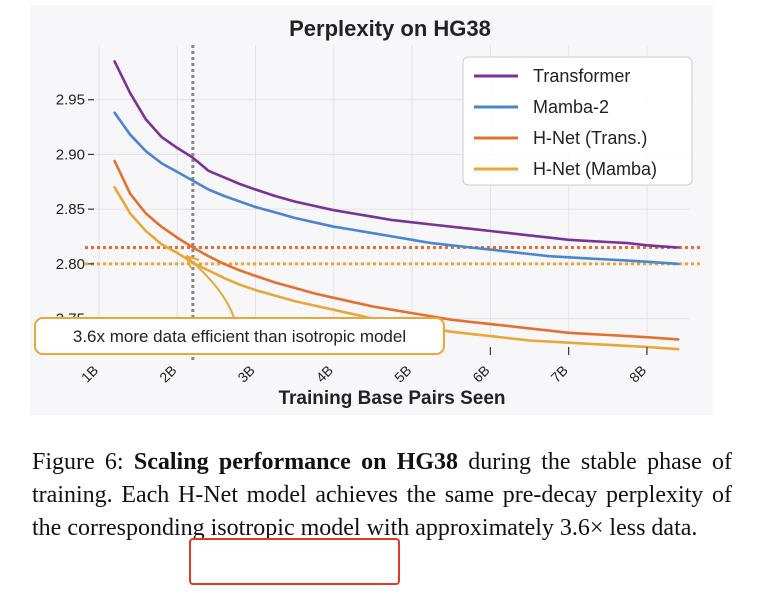 Image resolution: width=767 pixels, height=603 pixels. What do you see at coordinates (581, 76) in the screenshot?
I see `legend-label: Transformer` at bounding box center [581, 76].